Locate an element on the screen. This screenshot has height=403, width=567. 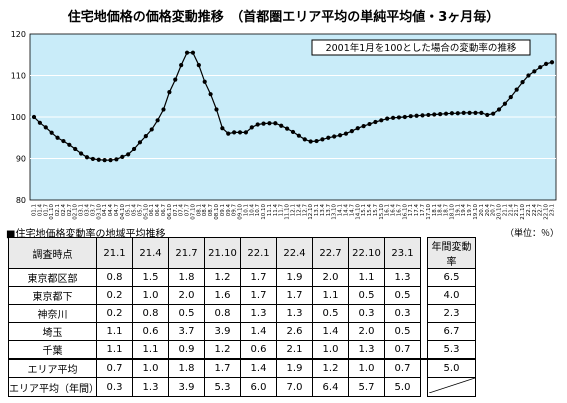
table-cell: 1.8 is located at coordinates (186, 368).